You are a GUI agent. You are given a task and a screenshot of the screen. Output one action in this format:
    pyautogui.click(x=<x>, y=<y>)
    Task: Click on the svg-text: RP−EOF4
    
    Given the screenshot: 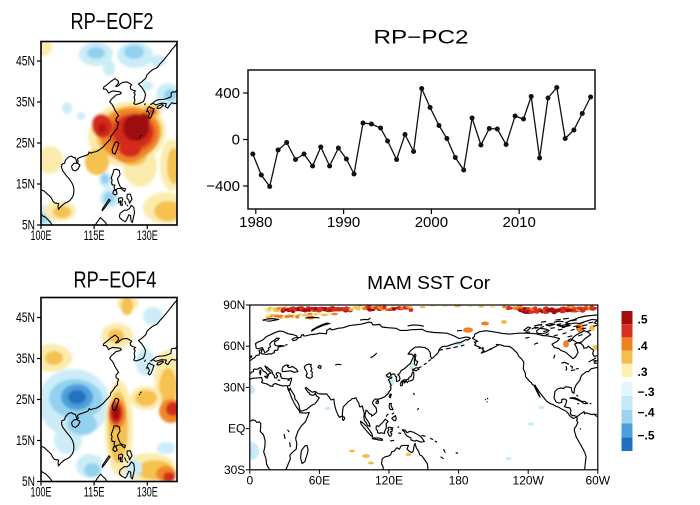 What is the action you would take?
    pyautogui.click(x=115, y=280)
    